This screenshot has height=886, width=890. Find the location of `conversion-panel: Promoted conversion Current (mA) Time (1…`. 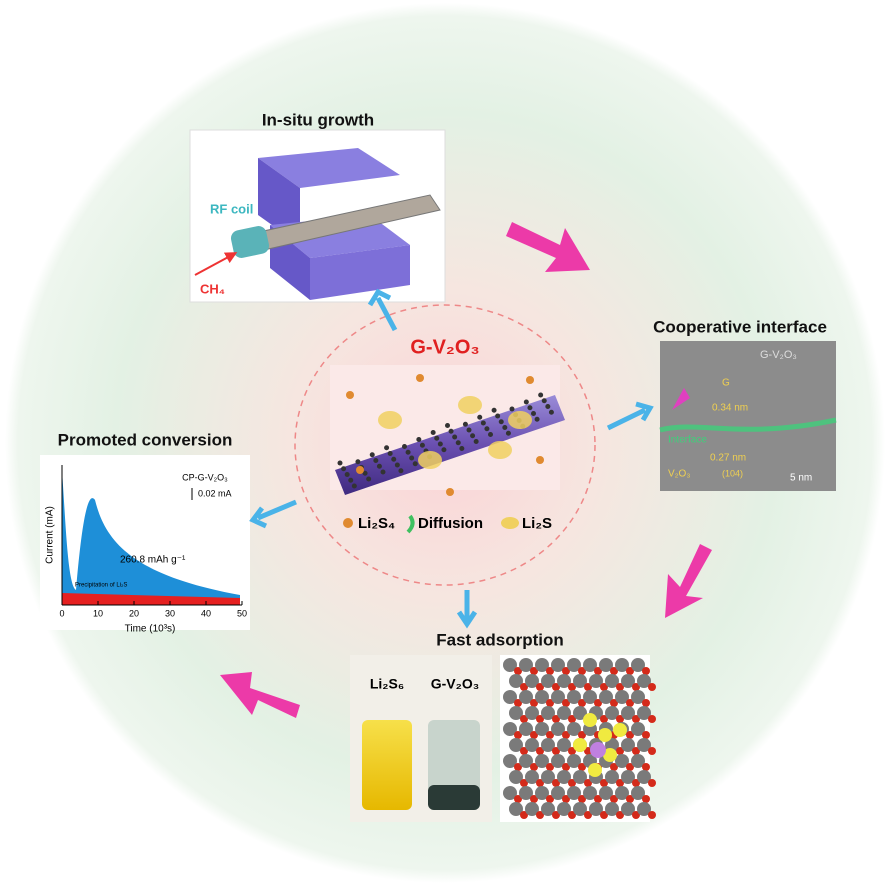

conversion-panel: Promoted conversion Current (mA) Time (1… is located at coordinates (145, 532).